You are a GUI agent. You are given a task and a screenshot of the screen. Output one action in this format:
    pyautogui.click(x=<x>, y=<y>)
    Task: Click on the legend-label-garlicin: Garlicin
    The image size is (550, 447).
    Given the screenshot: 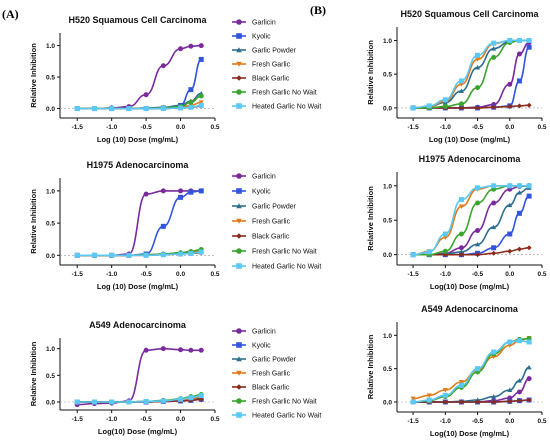 What is the action you would take?
    pyautogui.click(x=264, y=177)
    